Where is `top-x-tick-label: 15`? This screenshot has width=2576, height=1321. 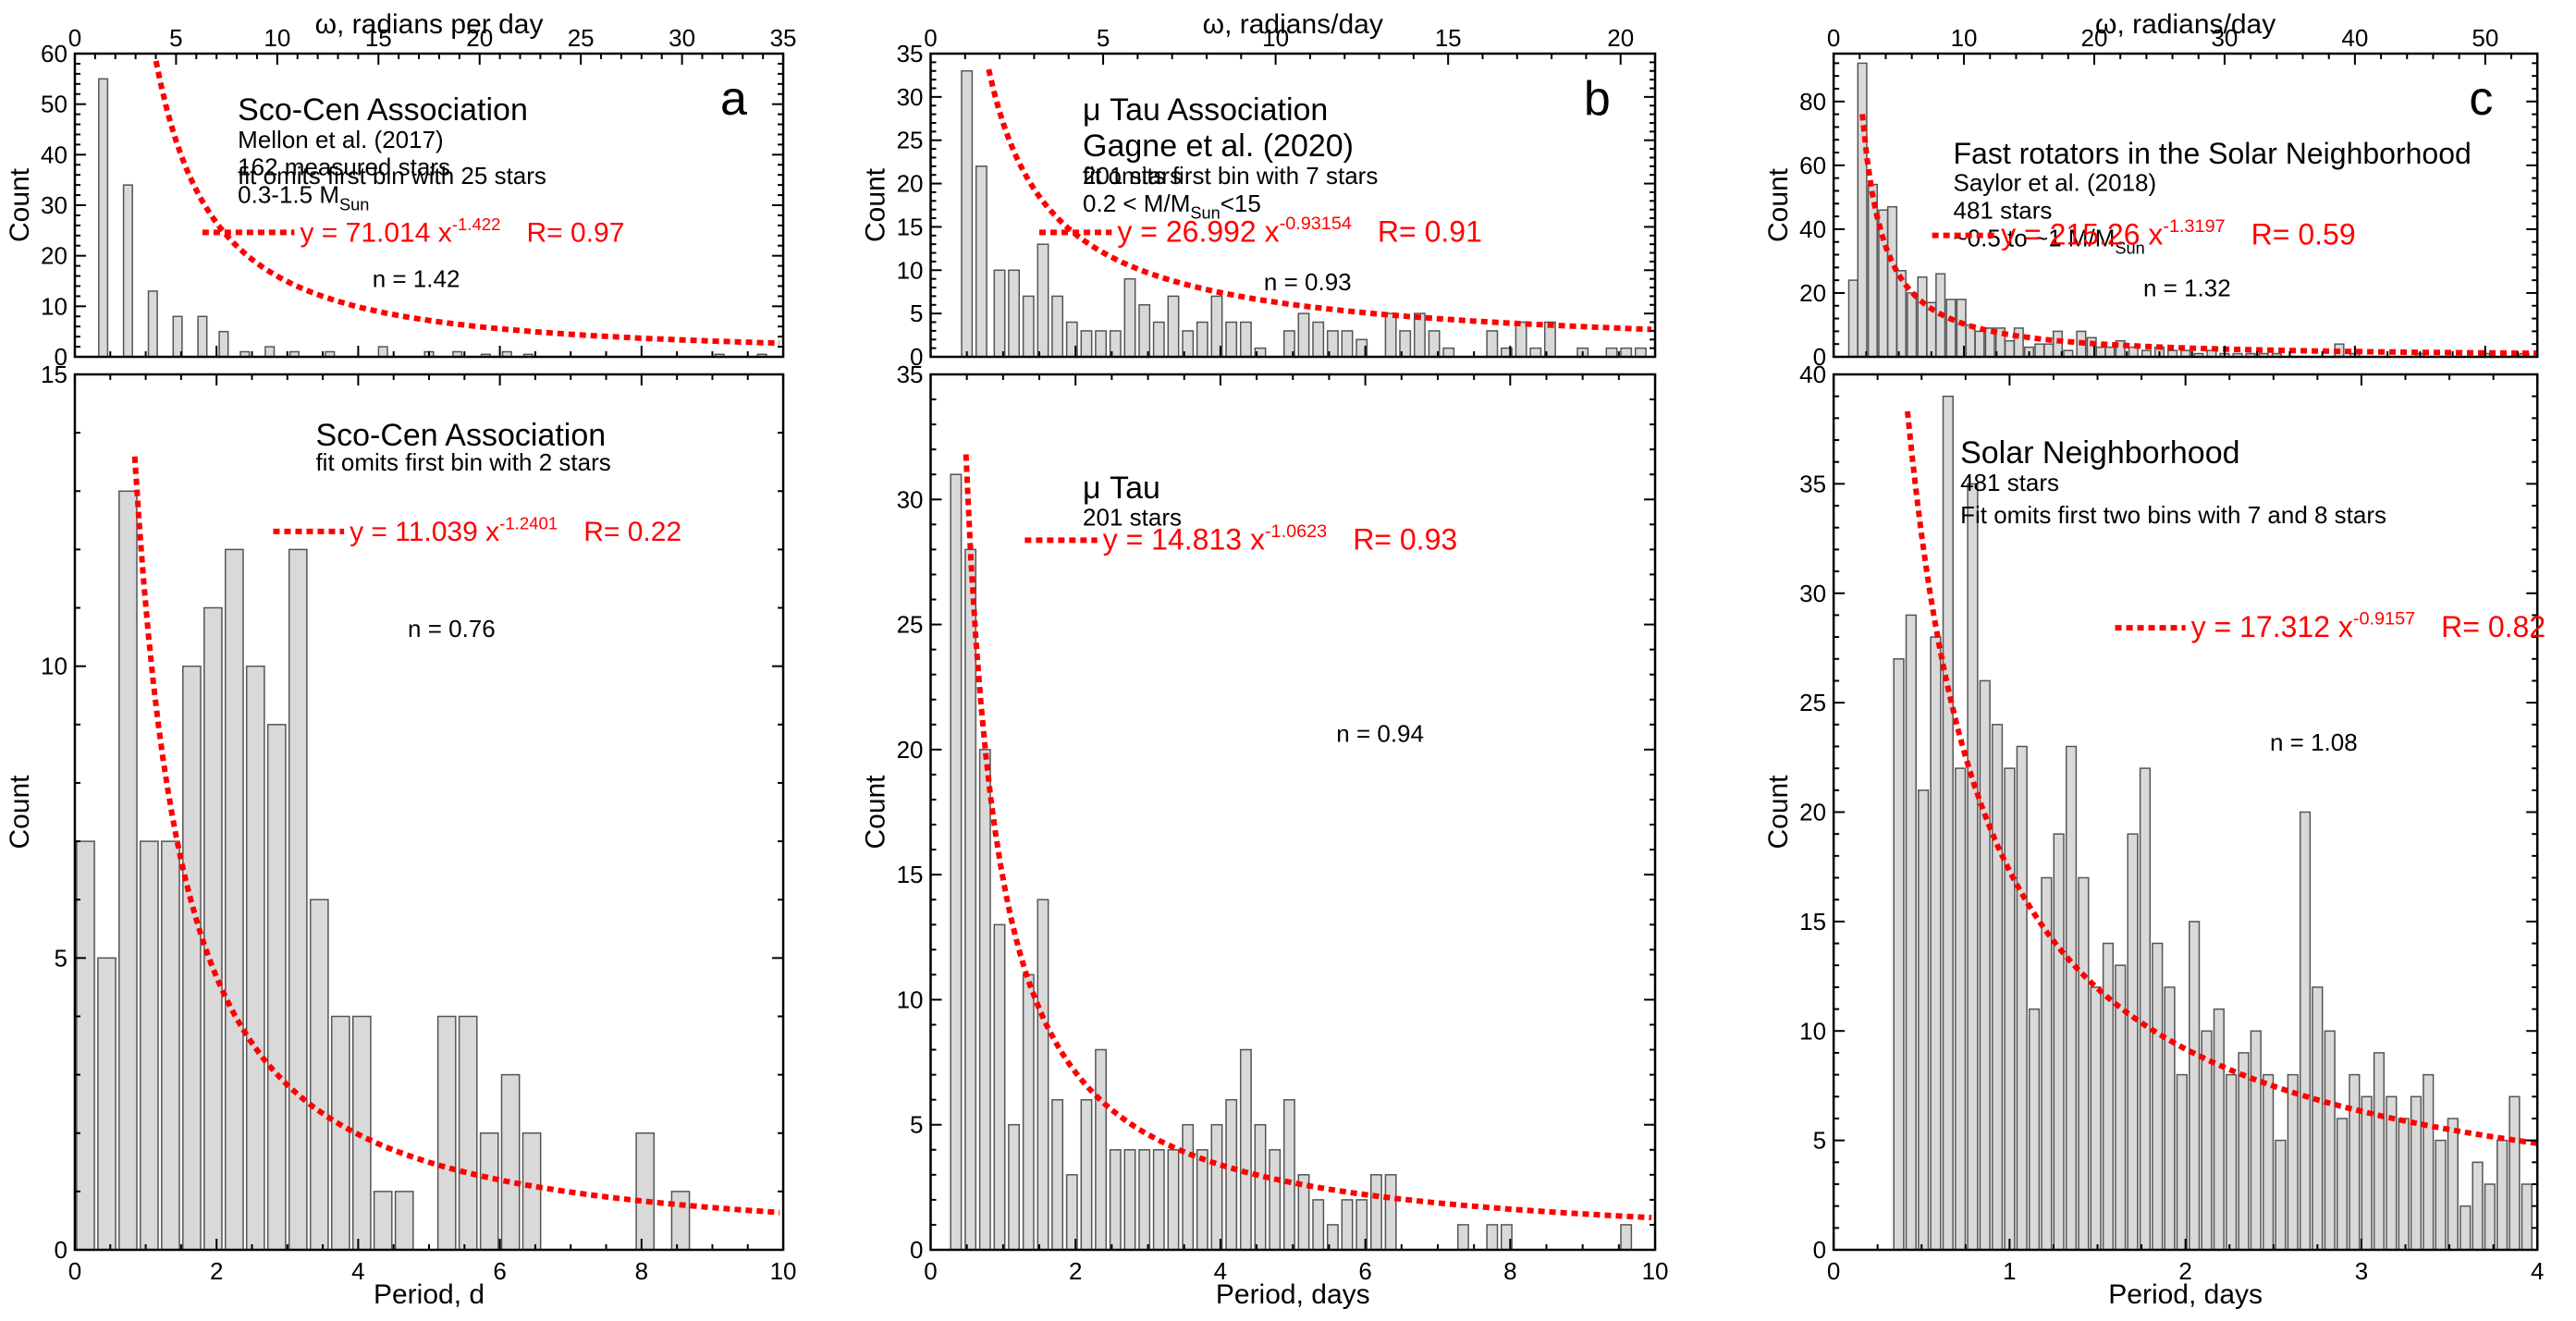
top-x-tick-label: 15 is located at coordinates (1448, 38).